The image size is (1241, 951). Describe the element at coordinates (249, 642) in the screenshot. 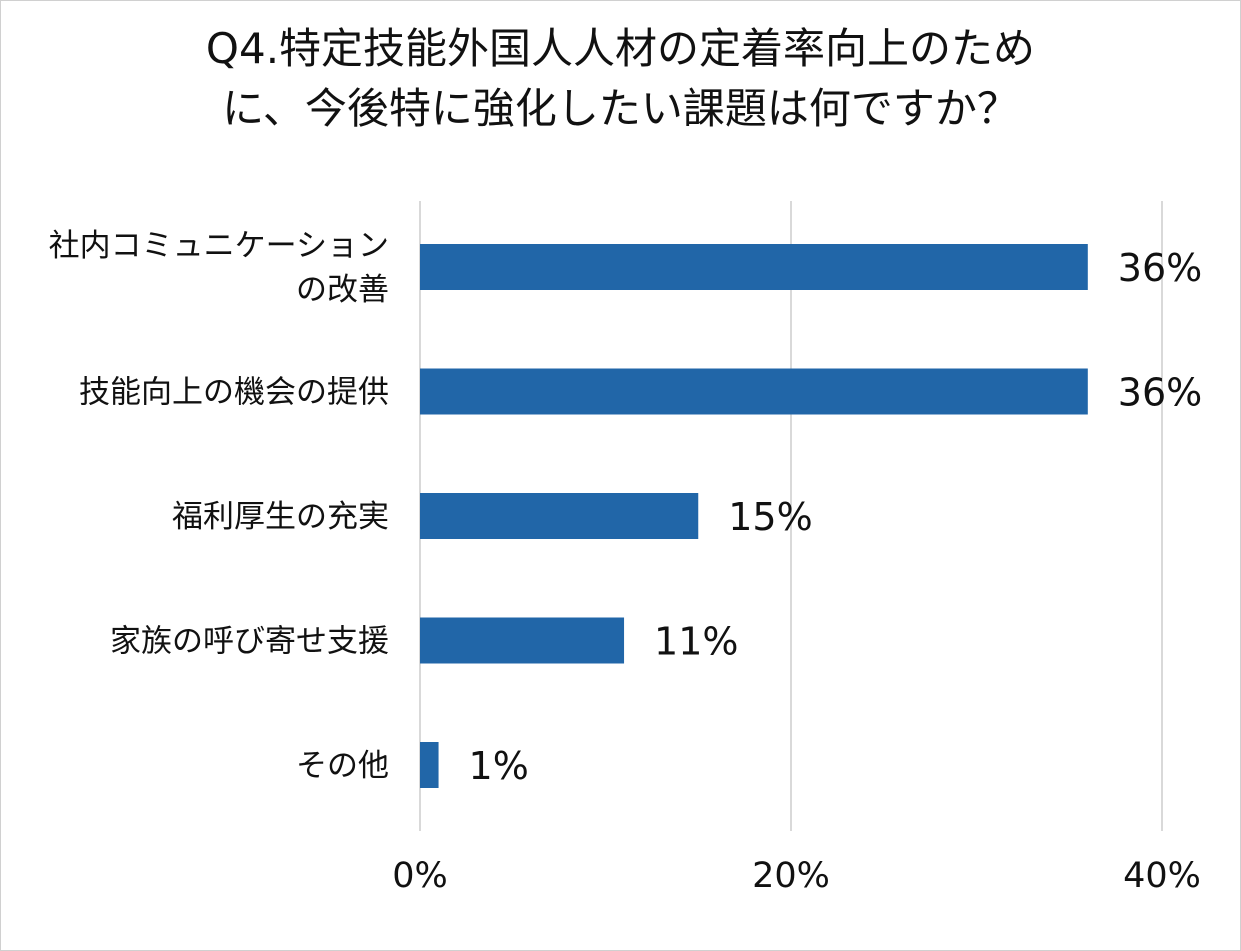

I see `category-label: 家族の呼び寄せ支援` at that location.